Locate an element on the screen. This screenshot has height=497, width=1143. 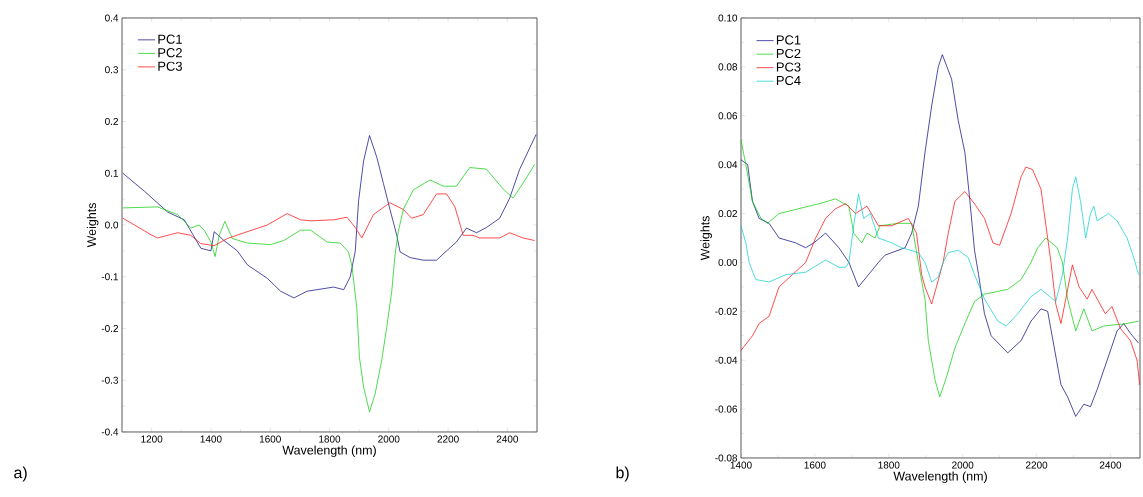
text: b) is located at coordinates (622, 474).